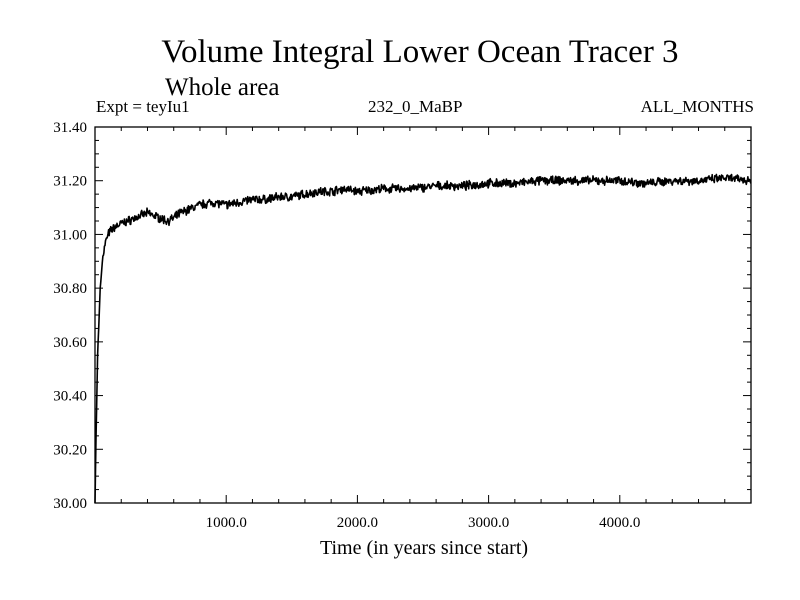 Image resolution: width=800 pixels, height=600 pixels. Describe the element at coordinates (357, 523) in the screenshot. I see `x-tick-label: 2000.0` at that location.